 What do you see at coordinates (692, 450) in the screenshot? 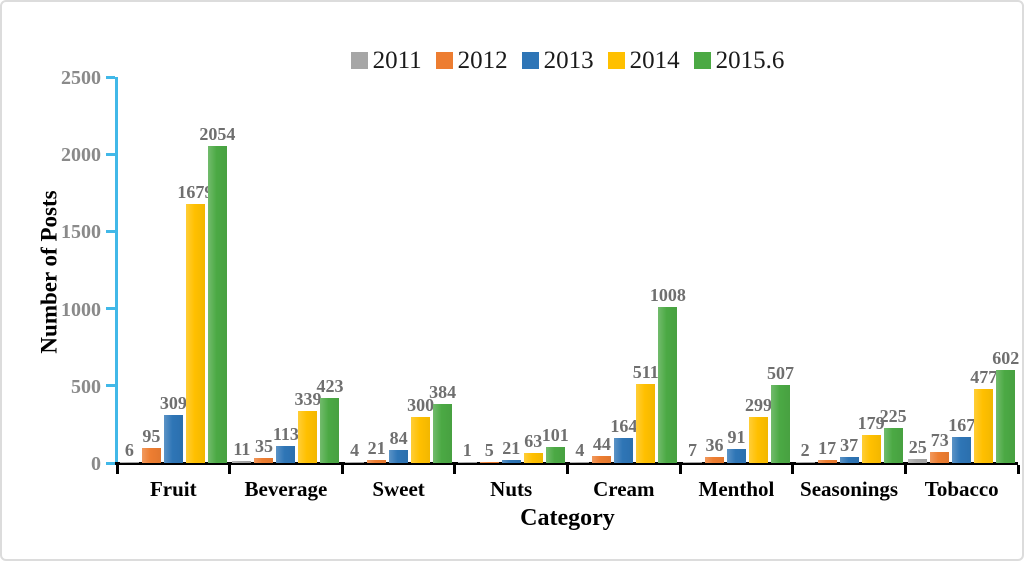
I see `value-label: 7` at bounding box center [692, 450].